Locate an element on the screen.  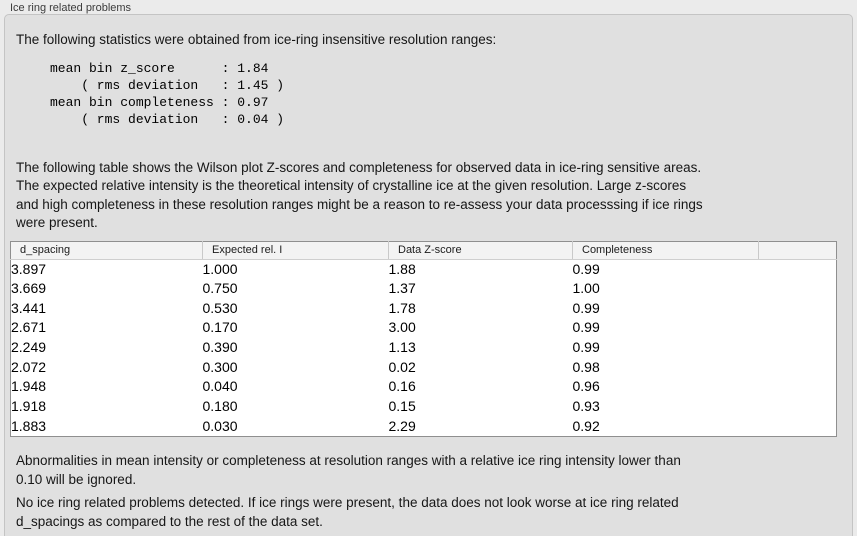
table-cell: 1.88 is located at coordinates (402, 268).